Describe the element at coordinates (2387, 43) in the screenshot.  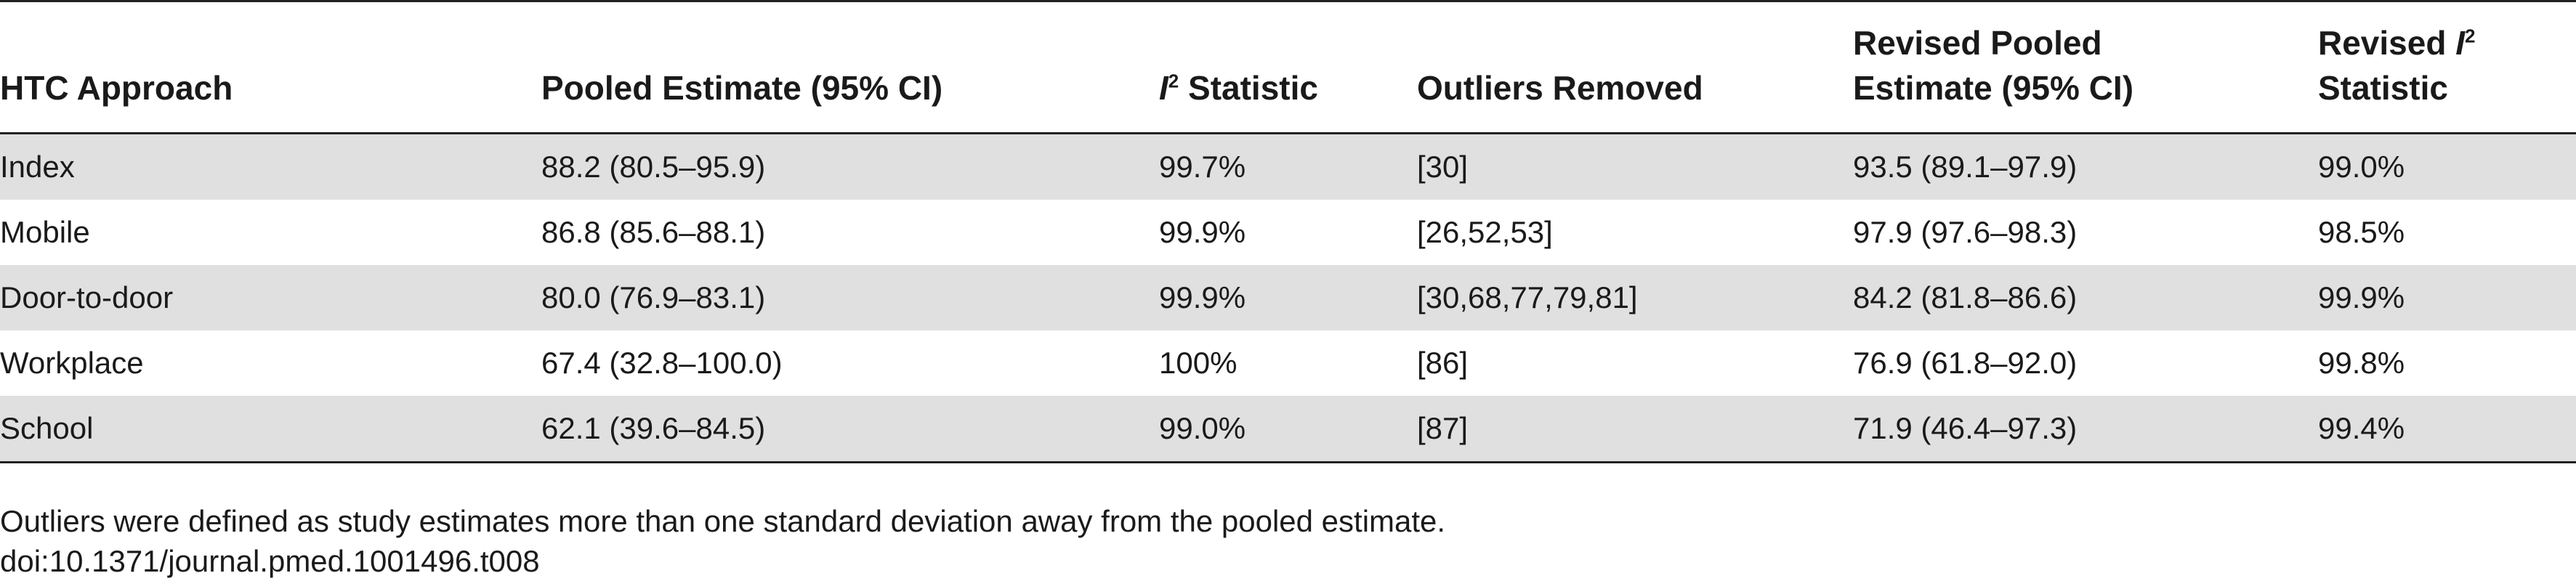
I see `revised-i2-prefix: Revised` at that location.